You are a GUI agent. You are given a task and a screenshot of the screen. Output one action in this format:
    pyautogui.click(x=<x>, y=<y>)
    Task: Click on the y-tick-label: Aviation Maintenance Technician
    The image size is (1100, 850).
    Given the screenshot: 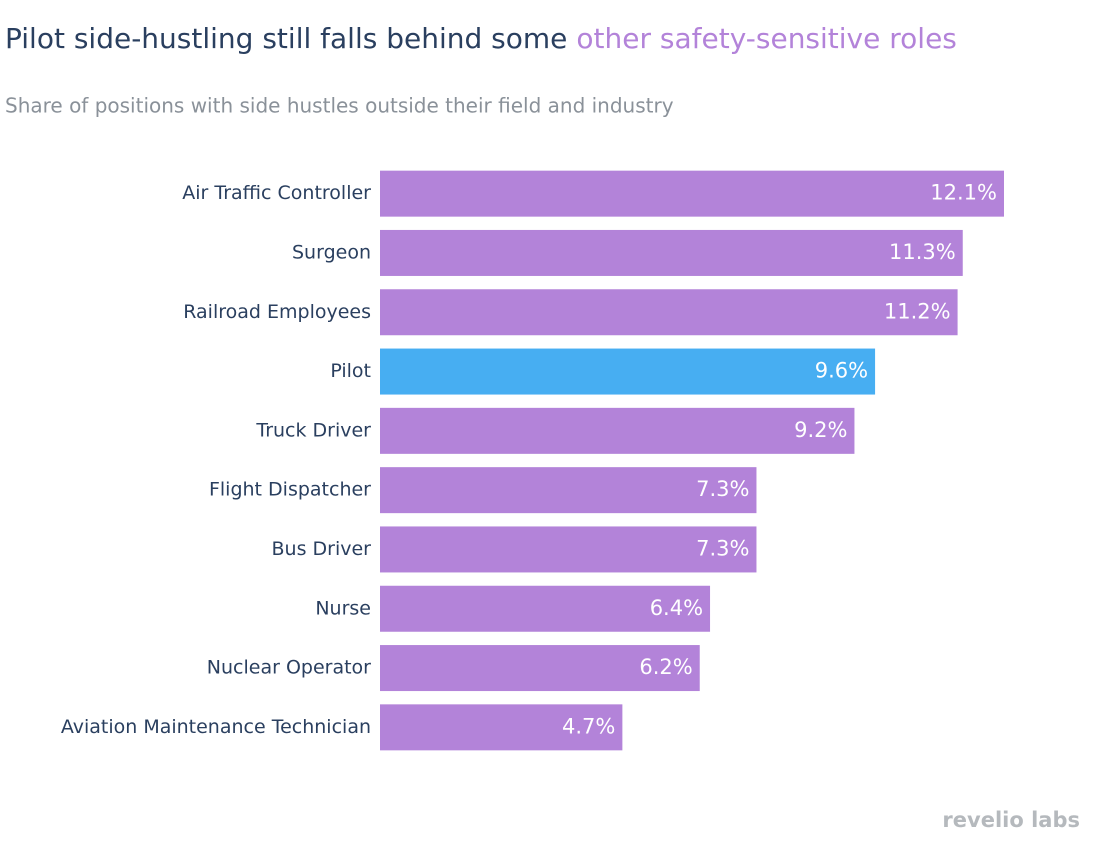 What is the action you would take?
    pyautogui.click(x=216, y=727)
    